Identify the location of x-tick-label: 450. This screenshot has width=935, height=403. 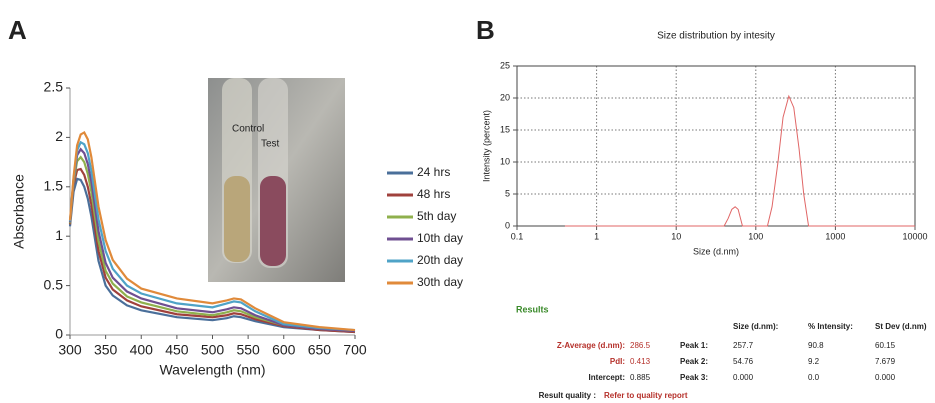
(177, 350).